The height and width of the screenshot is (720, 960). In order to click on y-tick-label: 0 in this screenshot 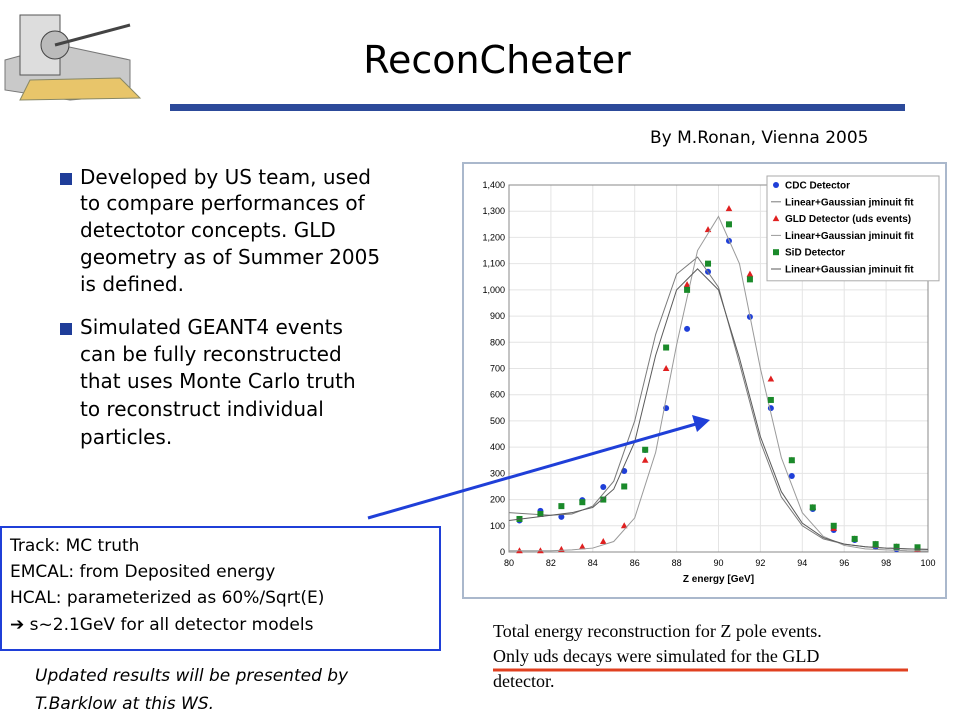, I will do `click(502, 552)`.